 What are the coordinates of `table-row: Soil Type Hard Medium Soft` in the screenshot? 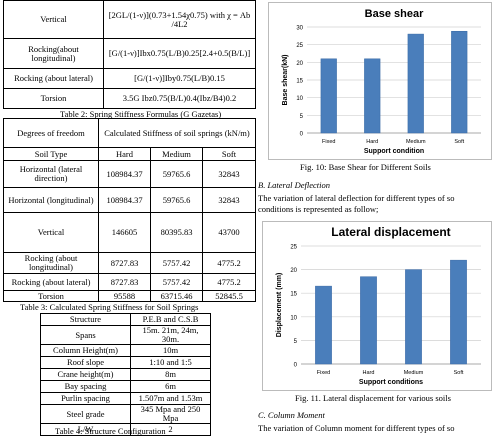 It's located at (129, 154).